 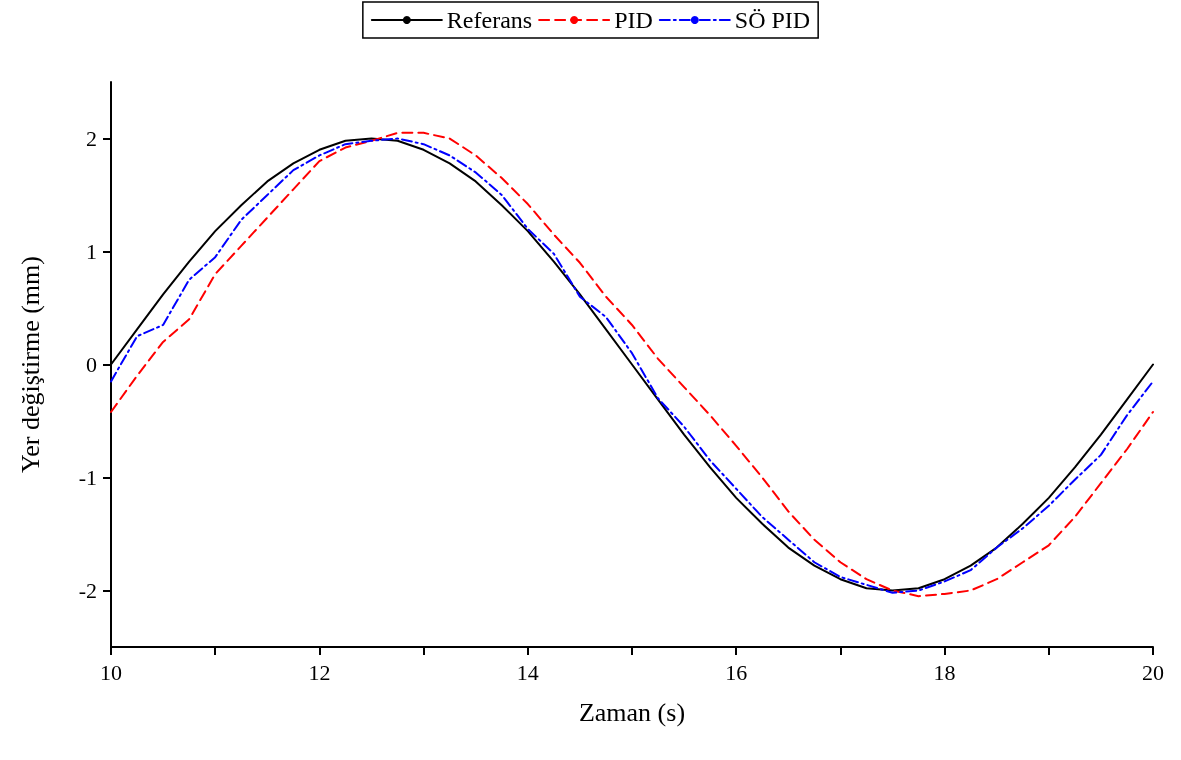 I want to click on y-tick-label: 0, so click(x=91, y=364).